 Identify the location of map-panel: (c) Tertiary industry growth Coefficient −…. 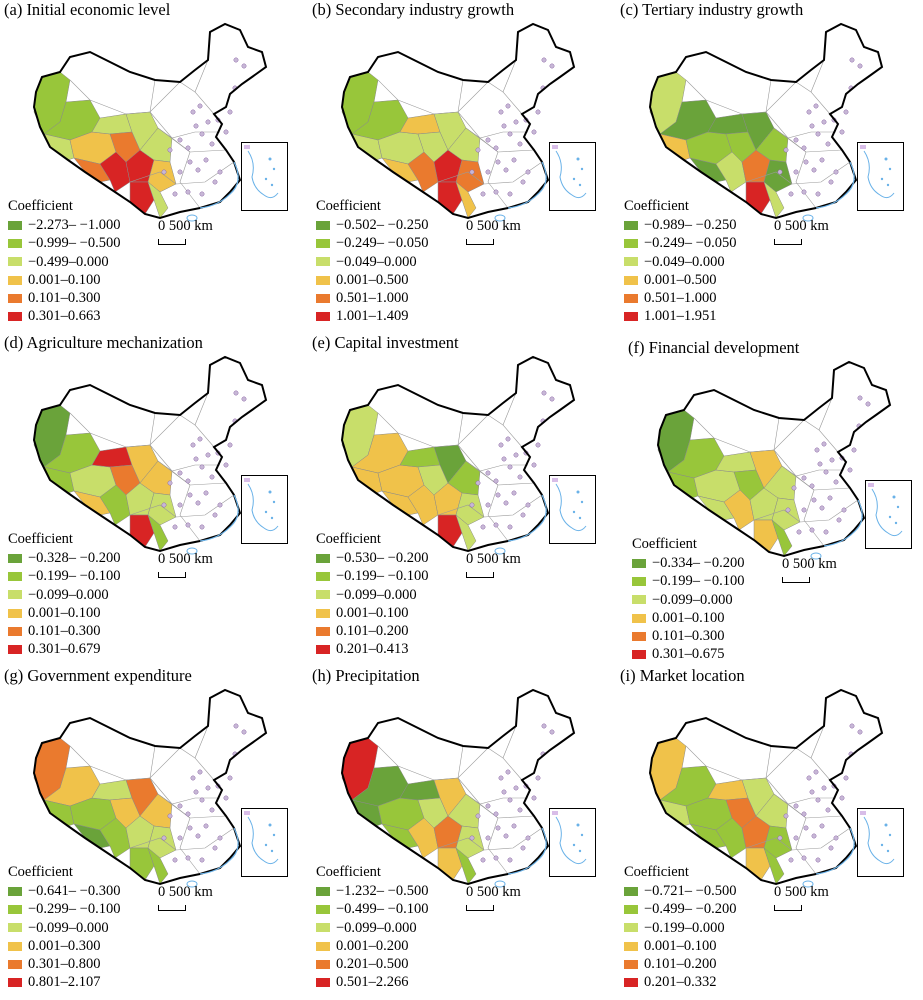
(769, 166).